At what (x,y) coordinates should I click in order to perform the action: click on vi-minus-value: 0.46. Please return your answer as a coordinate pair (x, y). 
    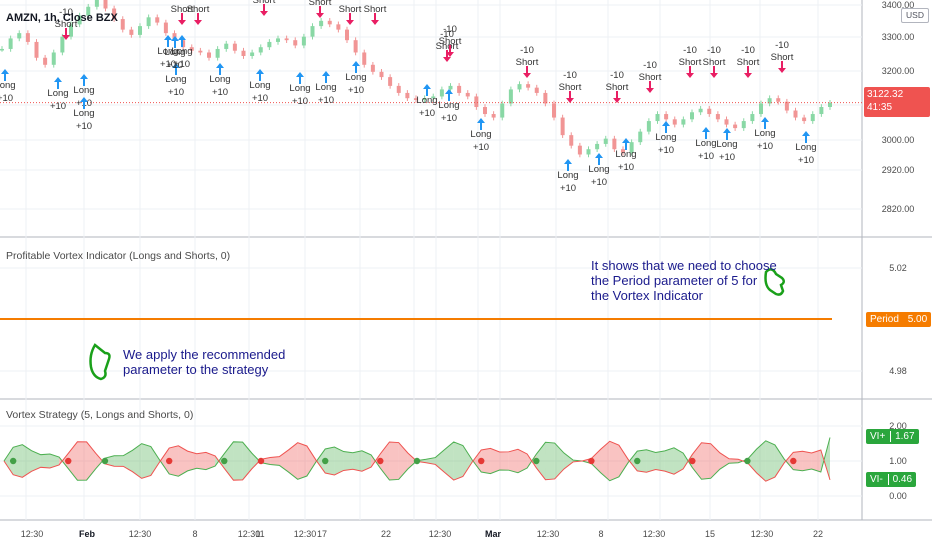
    Looking at the image, I should click on (900, 479).